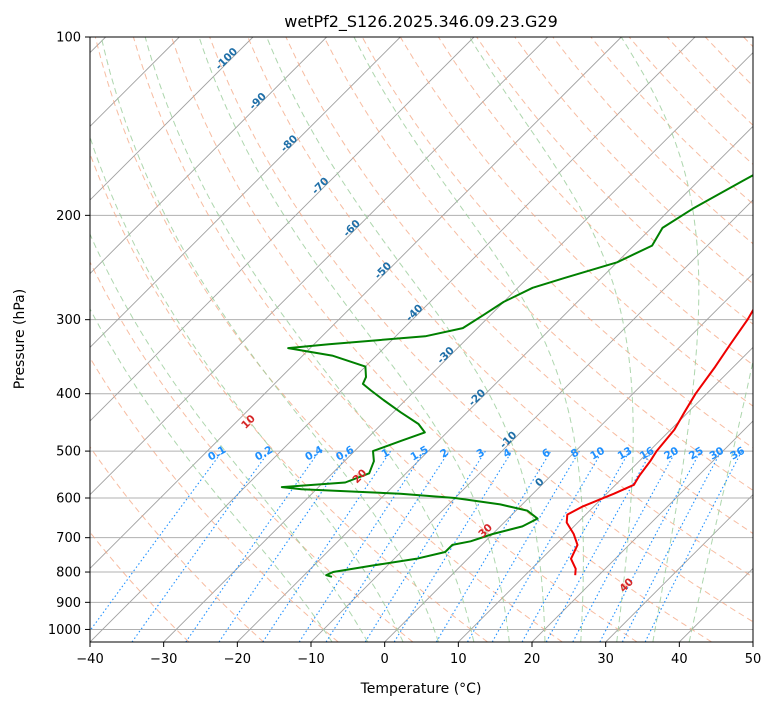 Image resolution: width=775 pixels, height=708 pixels. Describe the element at coordinates (679, 659) in the screenshot. I see `x-tick-label: 40` at that location.